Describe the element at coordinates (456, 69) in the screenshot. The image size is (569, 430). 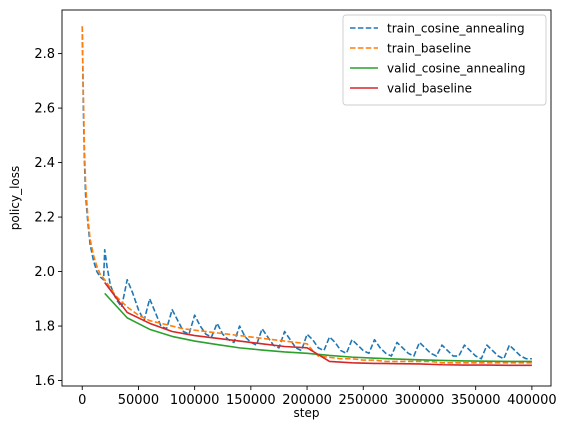
I see `legend-label-valid-cosine-annealing: valid_cosine_annealing` at that location.